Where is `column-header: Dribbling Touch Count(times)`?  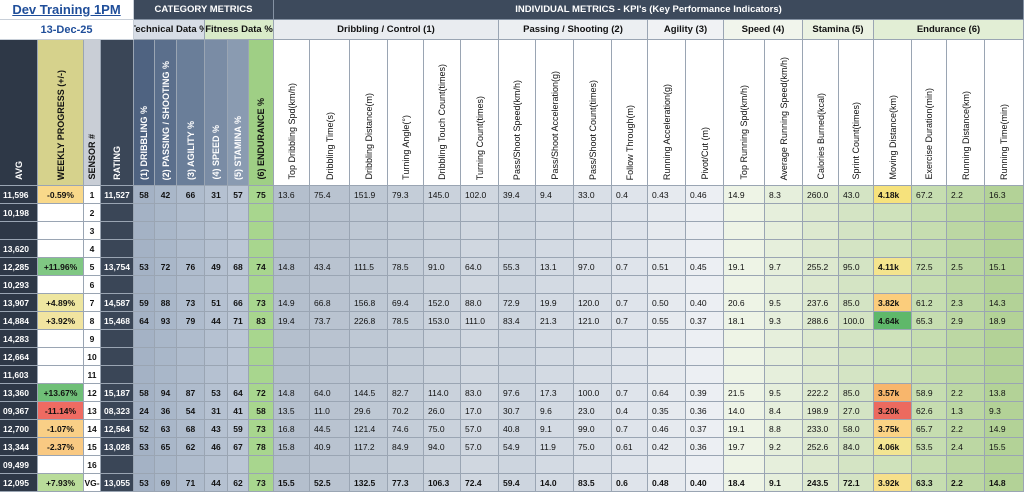 column-header: Dribbling Touch Count(times) is located at coordinates (442, 113).